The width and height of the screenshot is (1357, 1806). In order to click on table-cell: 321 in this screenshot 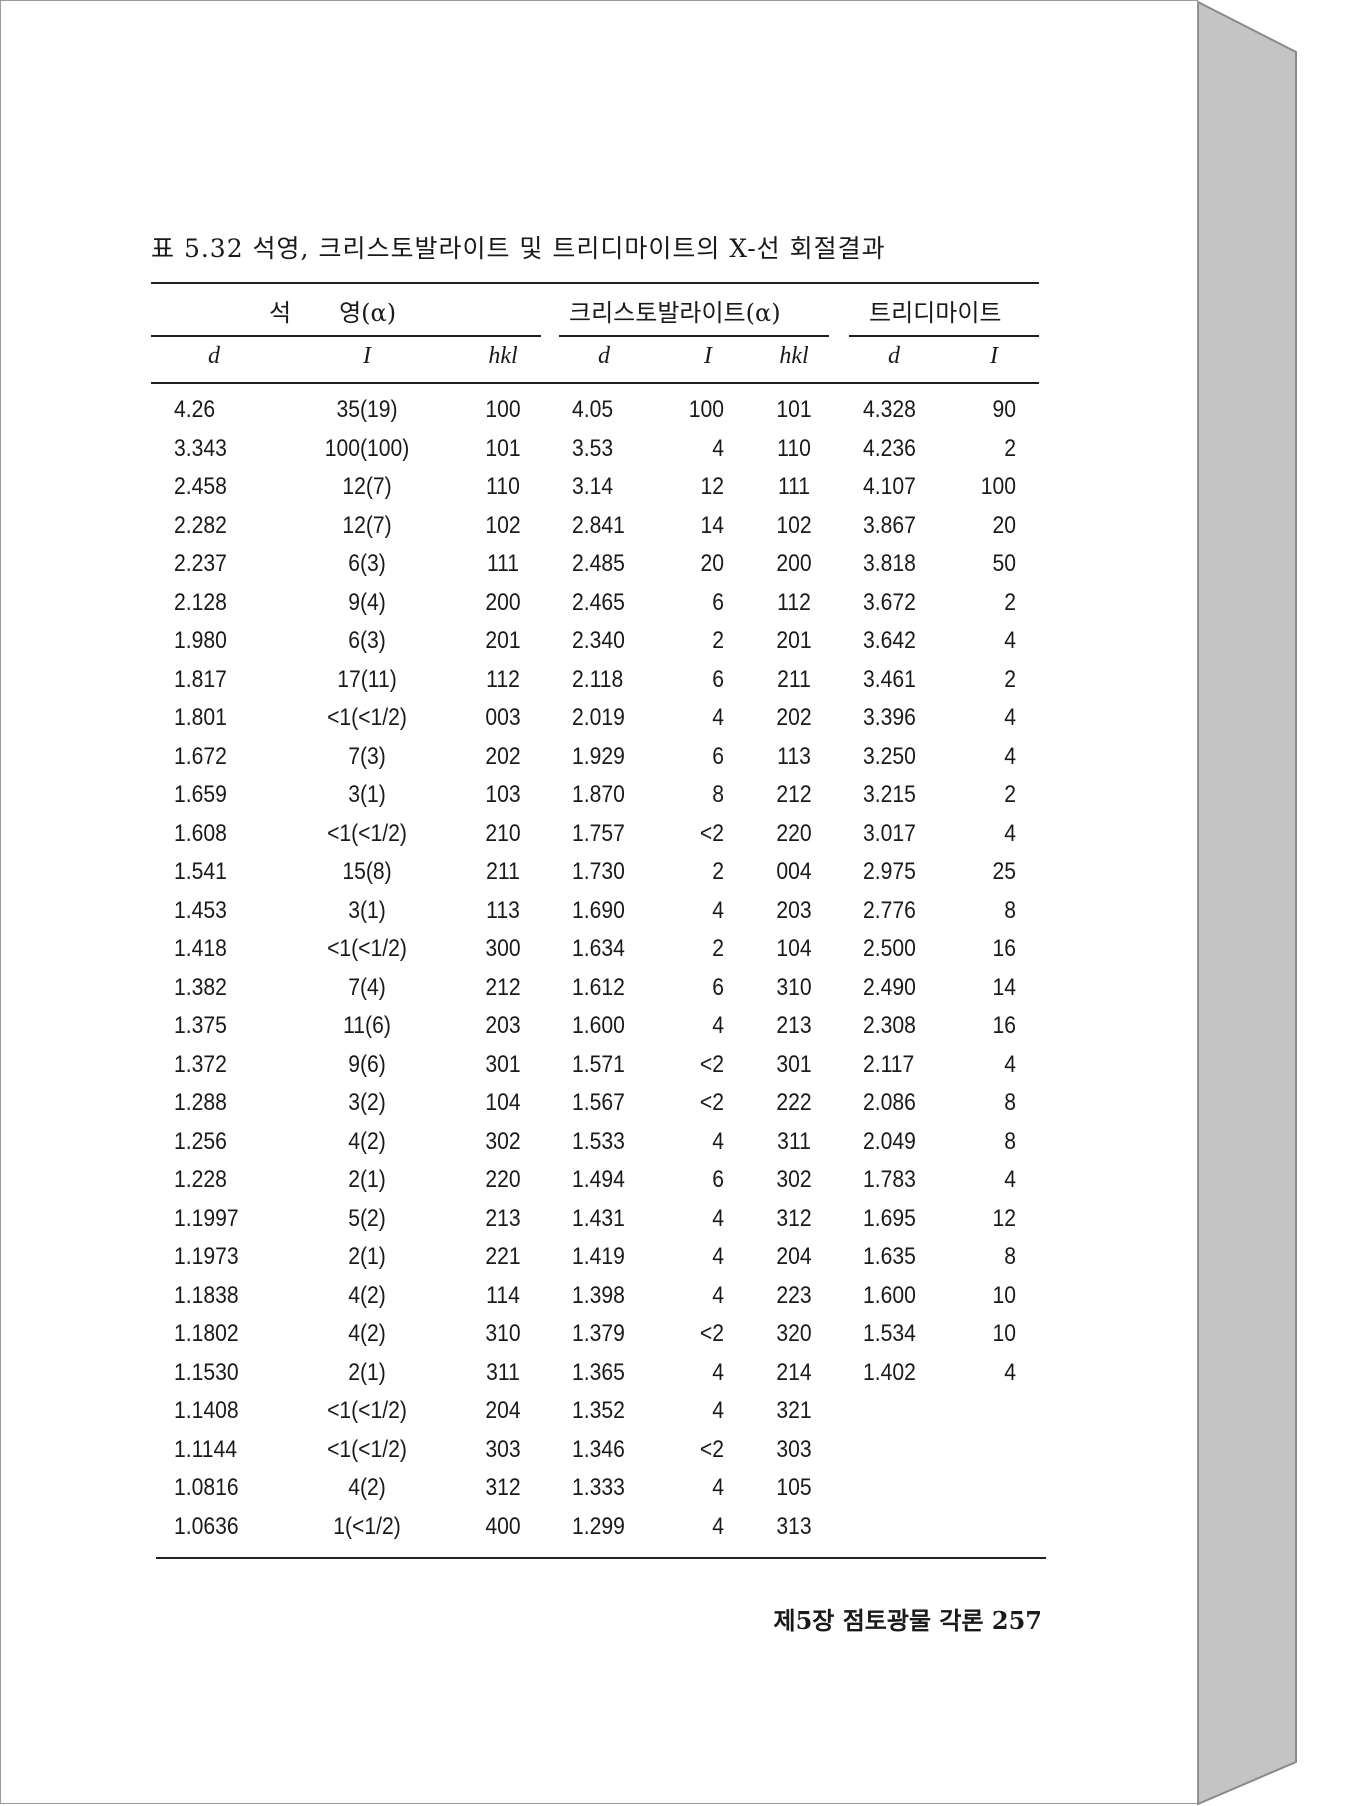, I will do `click(794, 1410)`.